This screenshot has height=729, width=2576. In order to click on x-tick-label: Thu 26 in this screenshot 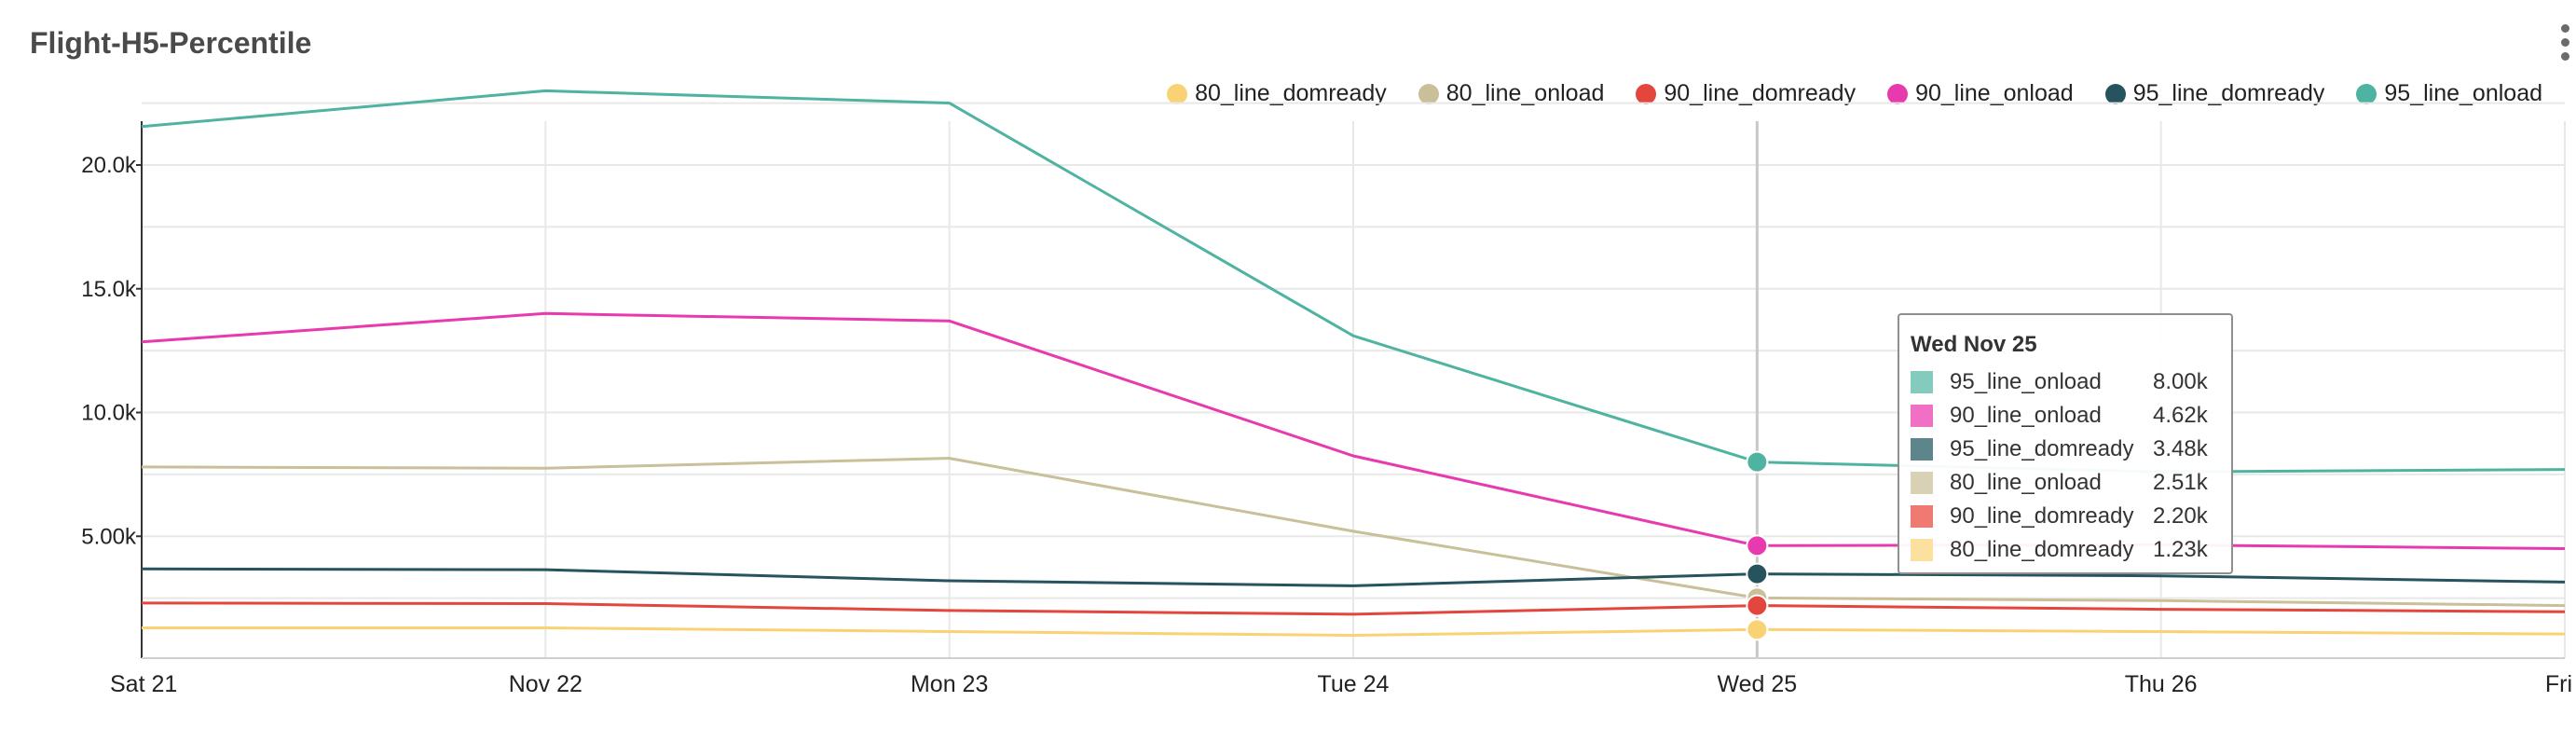, I will do `click(2161, 684)`.